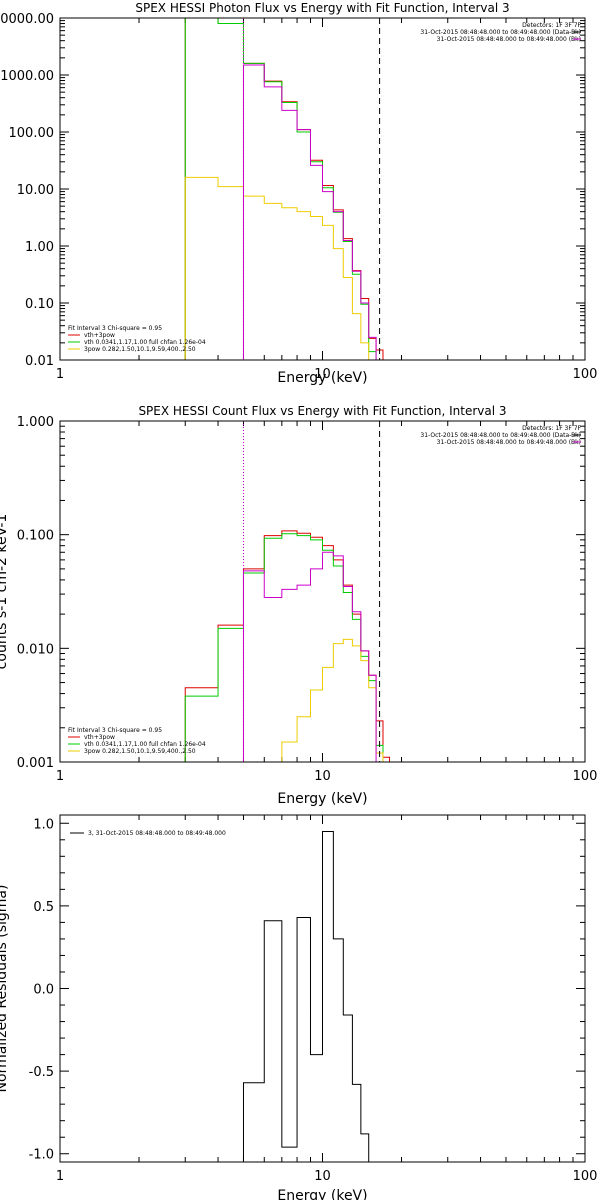 The image size is (600, 1200). I want to click on y-tick-label: -0.5, so click(41, 1072).